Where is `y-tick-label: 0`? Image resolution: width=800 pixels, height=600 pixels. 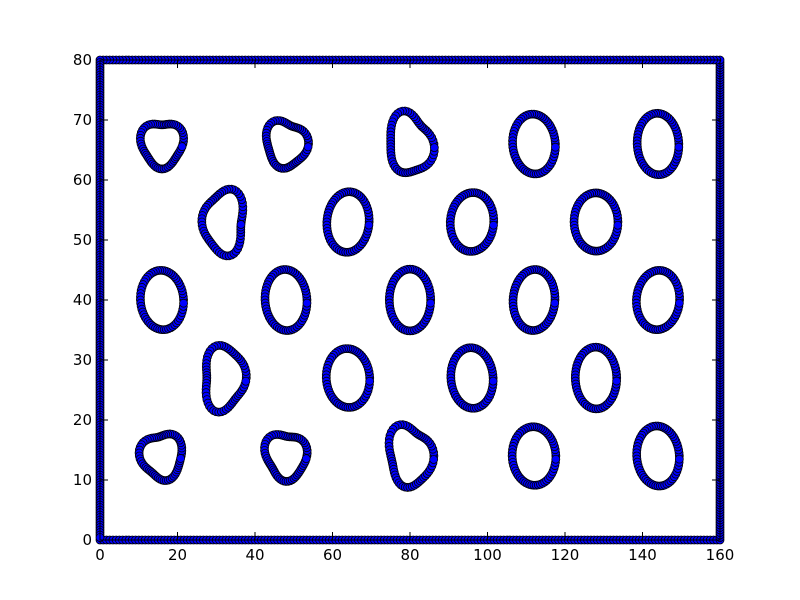 y-tick-label: 0 is located at coordinates (87, 540).